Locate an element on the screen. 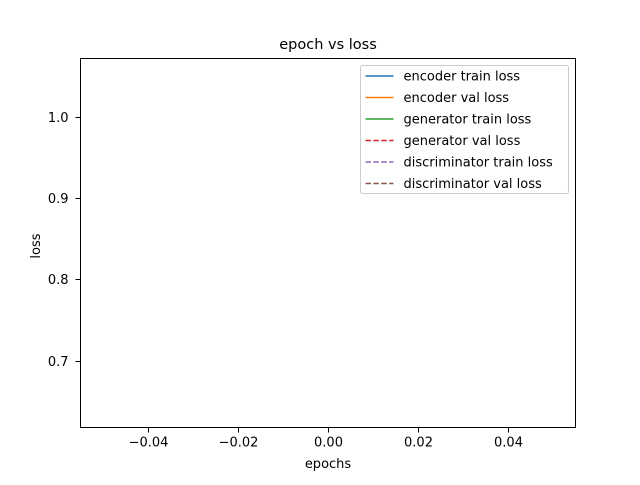 The width and height of the screenshot is (640, 485). legend-box is located at coordinates (464, 129).